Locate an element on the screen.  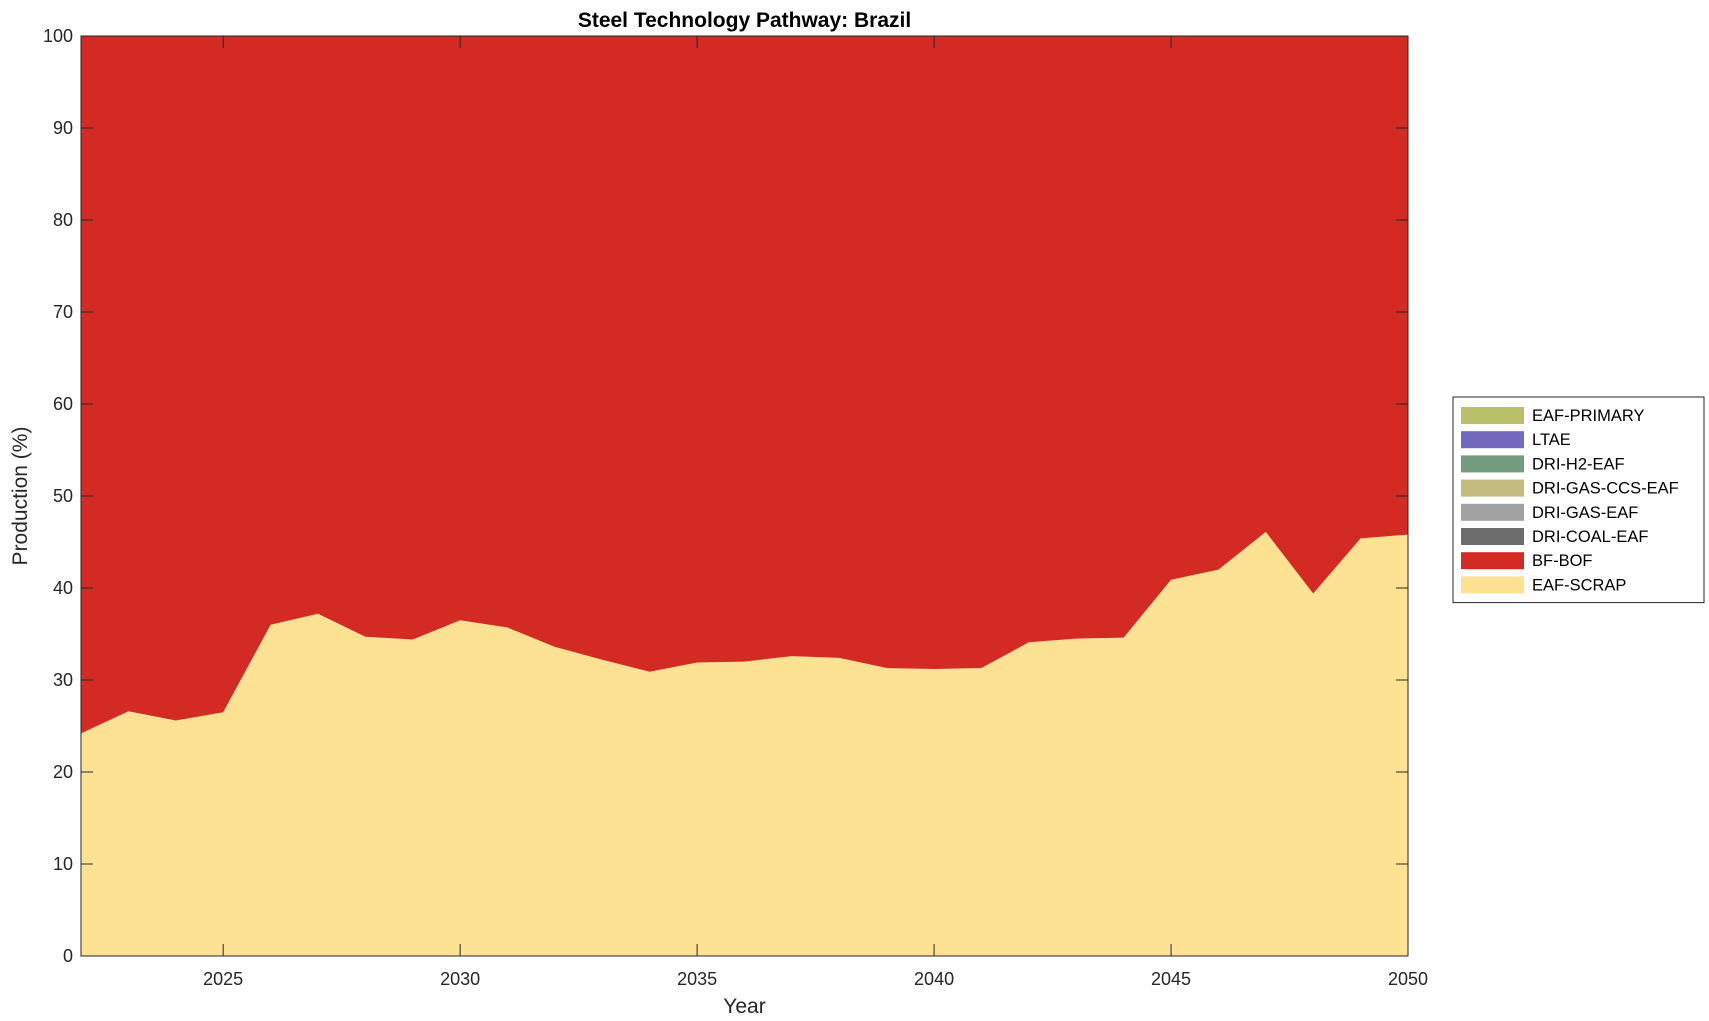
legend-label-dri-coal-eaf: DRI-COAL-EAF is located at coordinates (1590, 537).